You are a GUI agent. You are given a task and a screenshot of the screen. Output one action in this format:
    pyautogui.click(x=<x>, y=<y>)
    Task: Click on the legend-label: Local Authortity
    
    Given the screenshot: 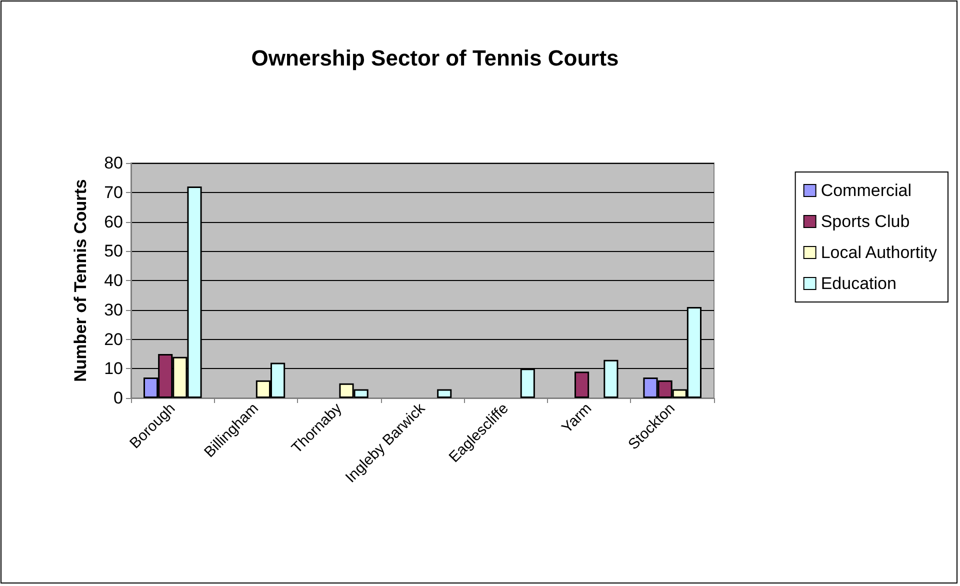 What is the action you would take?
    pyautogui.click(x=879, y=252)
    